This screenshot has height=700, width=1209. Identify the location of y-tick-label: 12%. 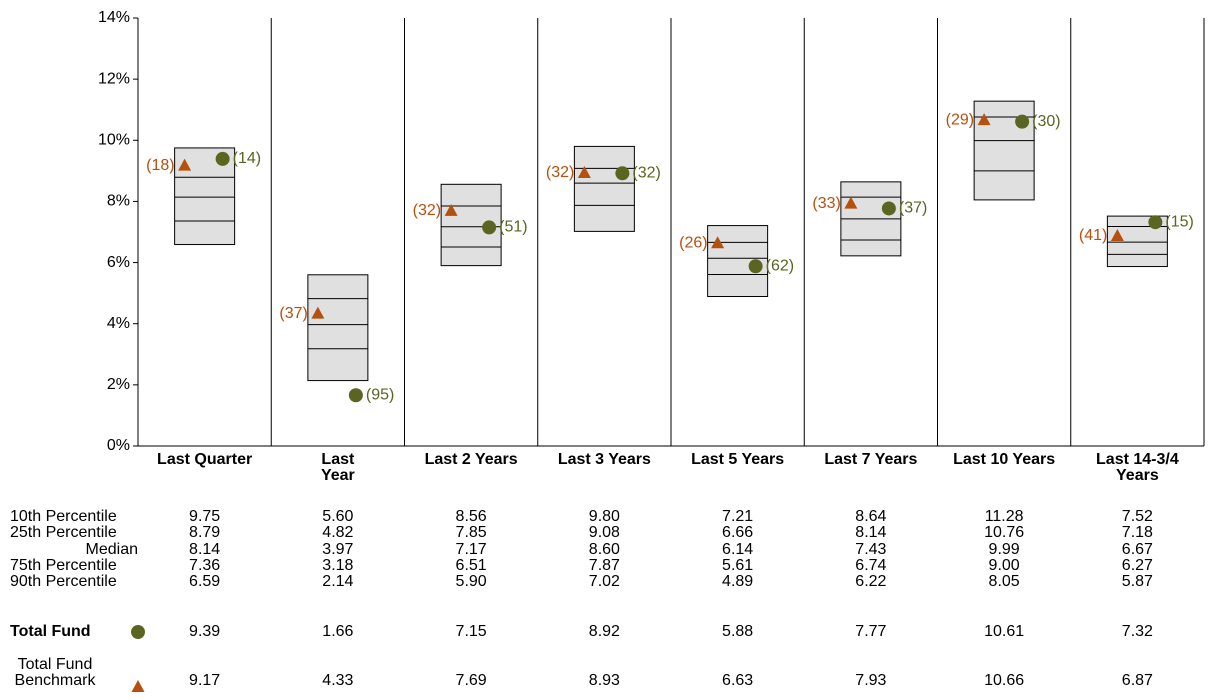
(114, 78).